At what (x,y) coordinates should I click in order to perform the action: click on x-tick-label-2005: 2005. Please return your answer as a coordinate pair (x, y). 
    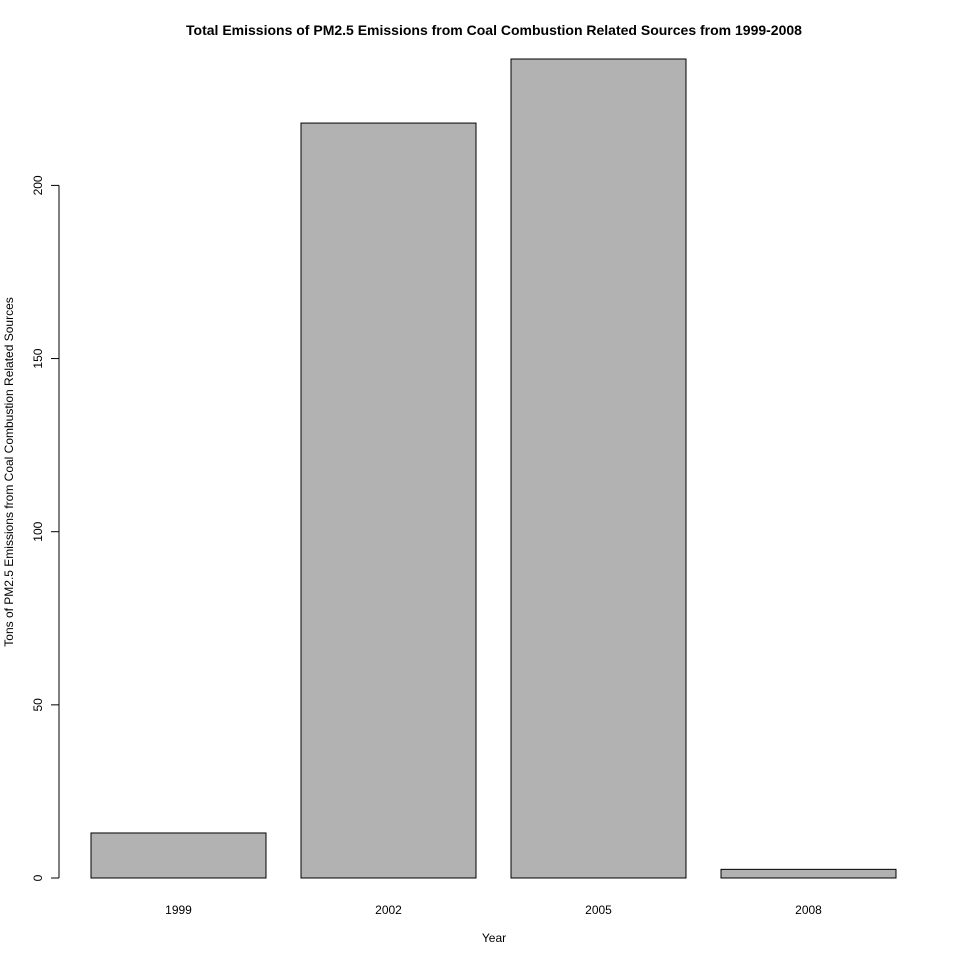
    Looking at the image, I should click on (598, 910).